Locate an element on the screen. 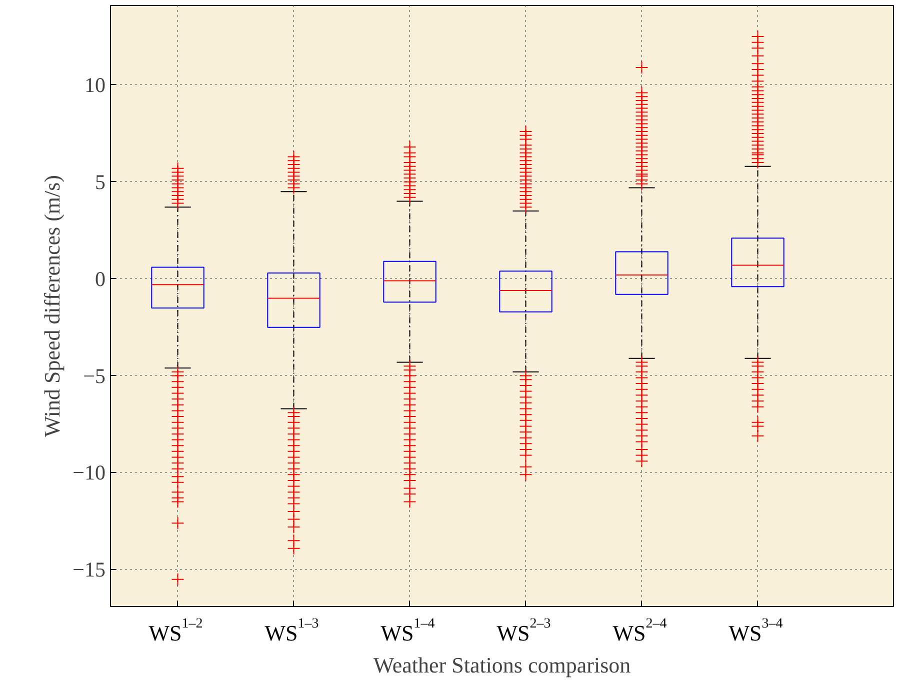 Image resolution: width=897 pixels, height=680 pixels. y-tick-label: −15 is located at coordinates (89, 570).